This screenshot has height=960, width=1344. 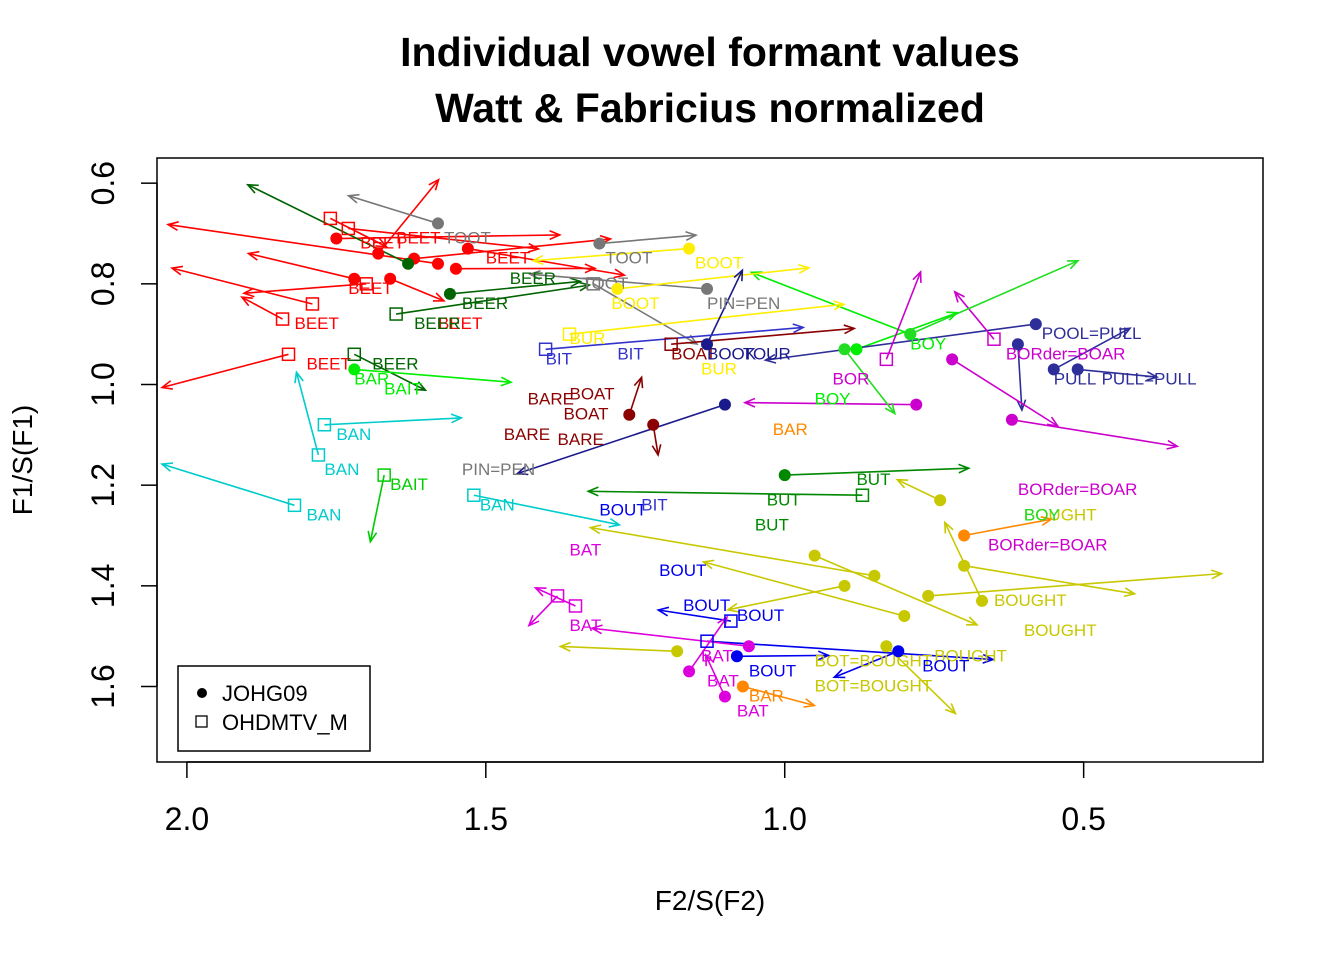 I want to click on vowel-label: BAN, so click(x=497, y=504).